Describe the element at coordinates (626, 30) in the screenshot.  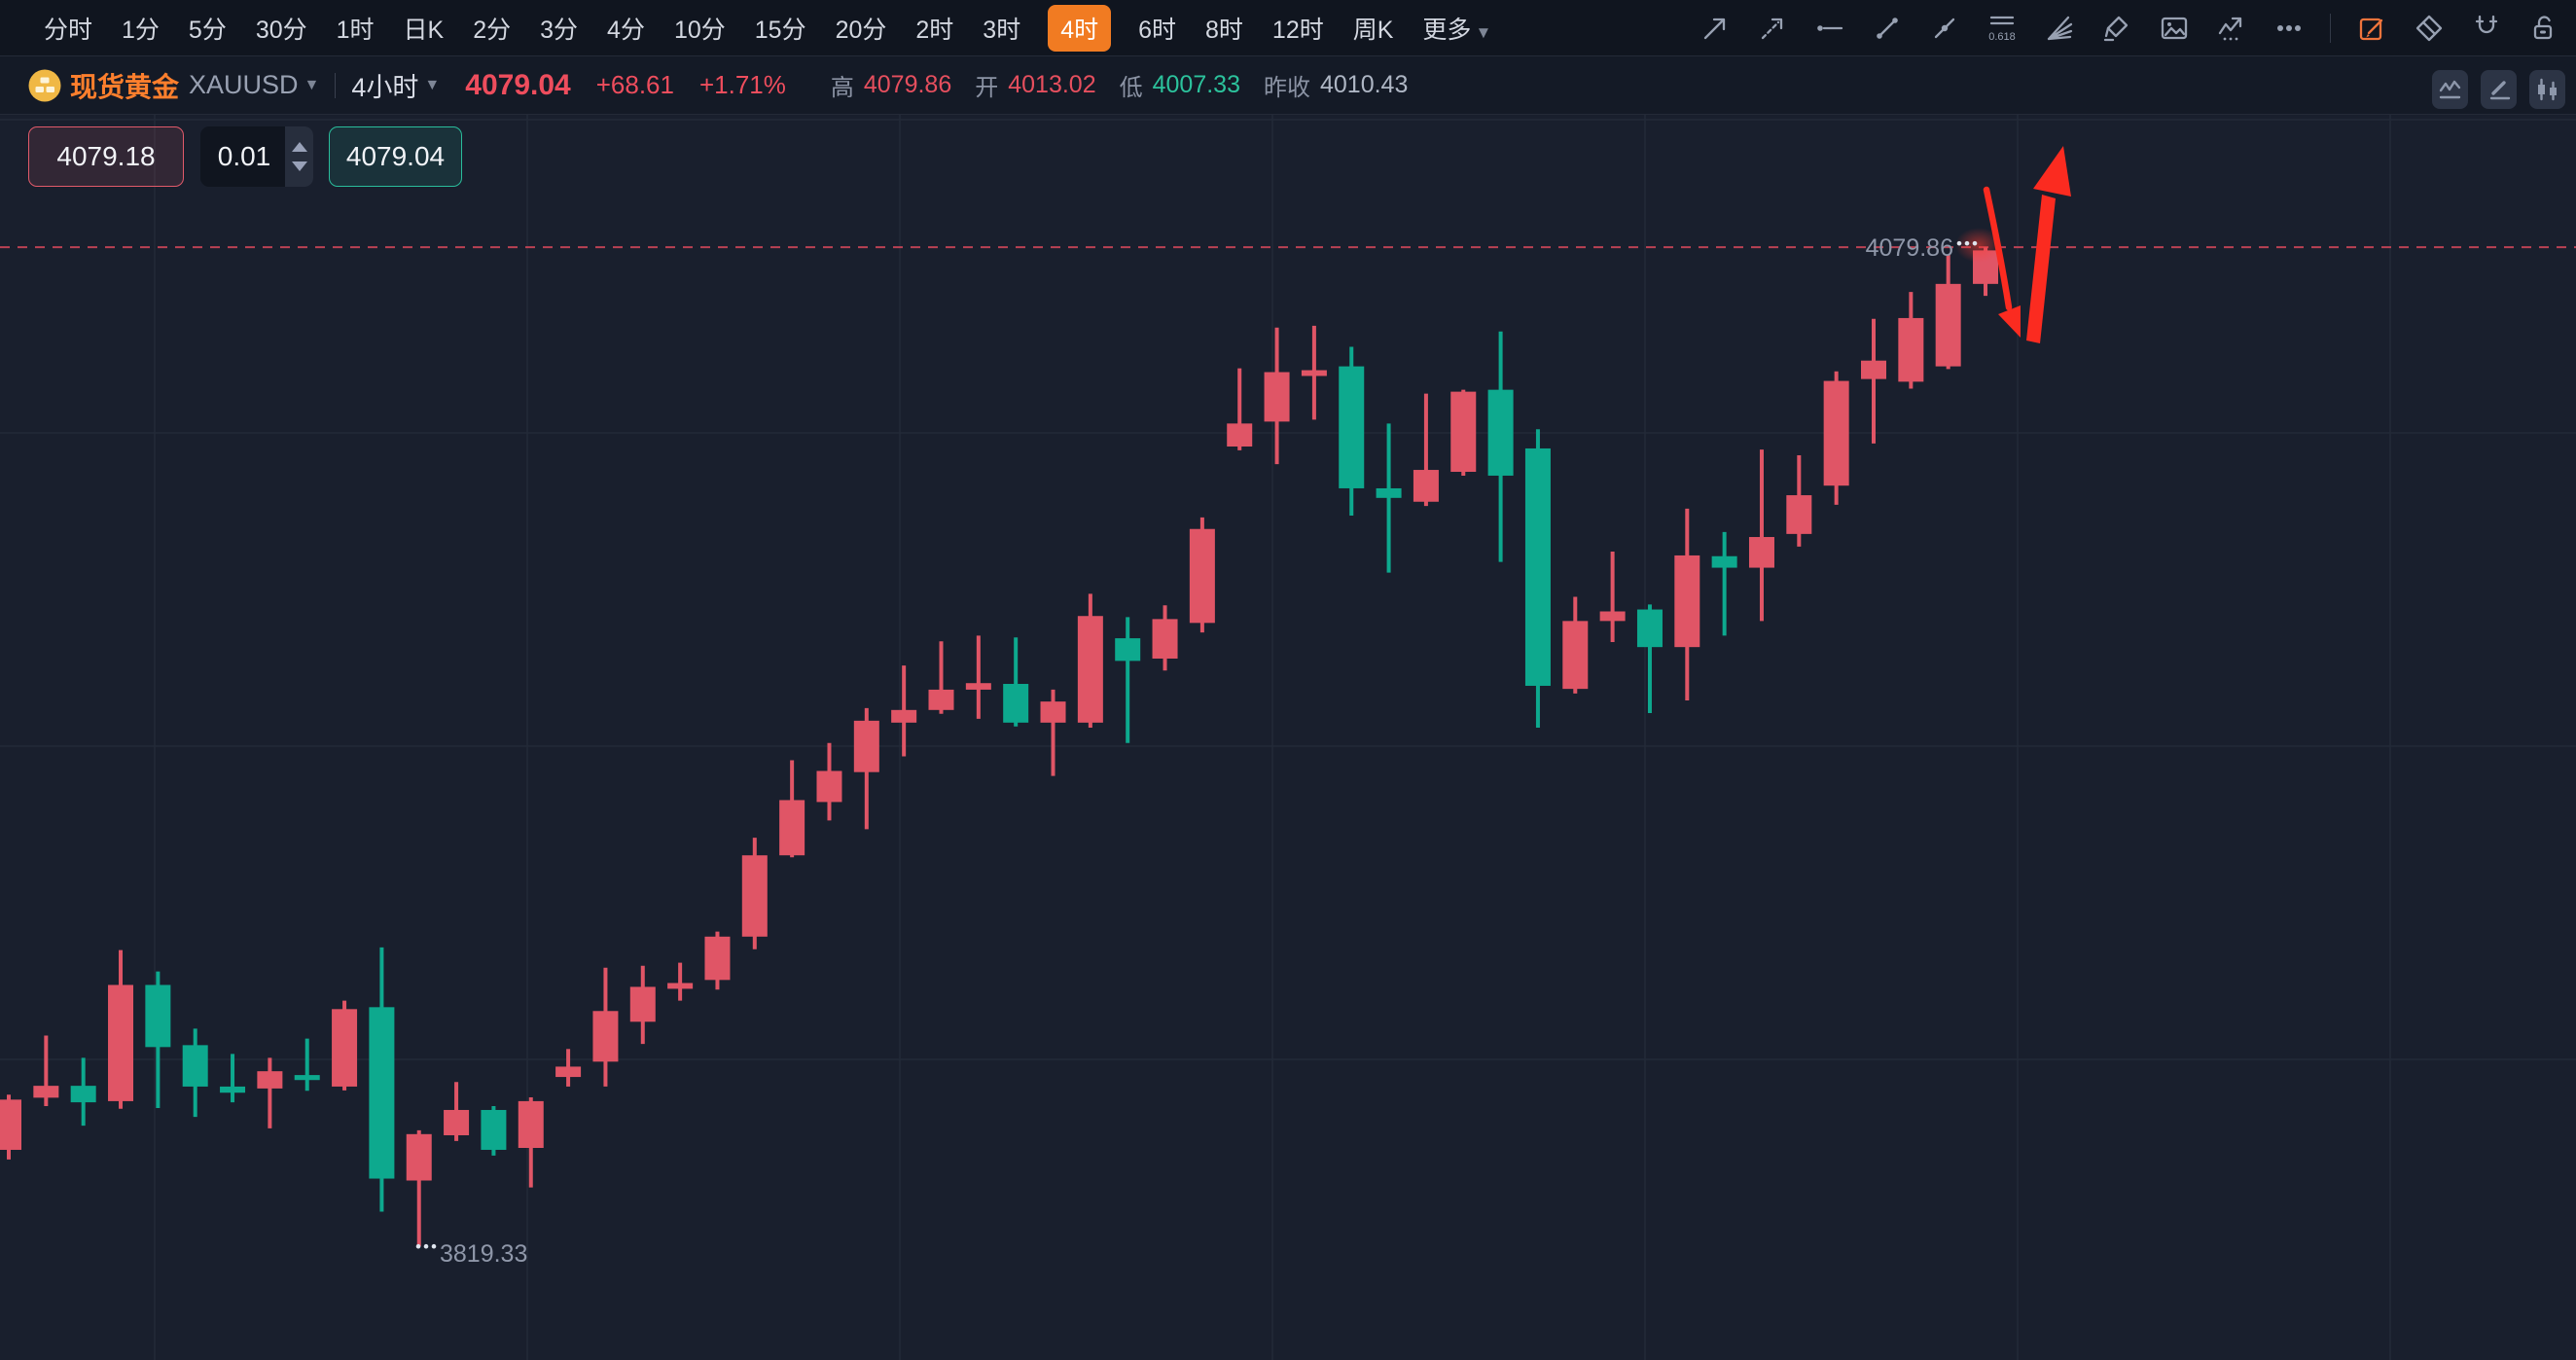
I see `timeframe-tab-4分: 4分` at that location.